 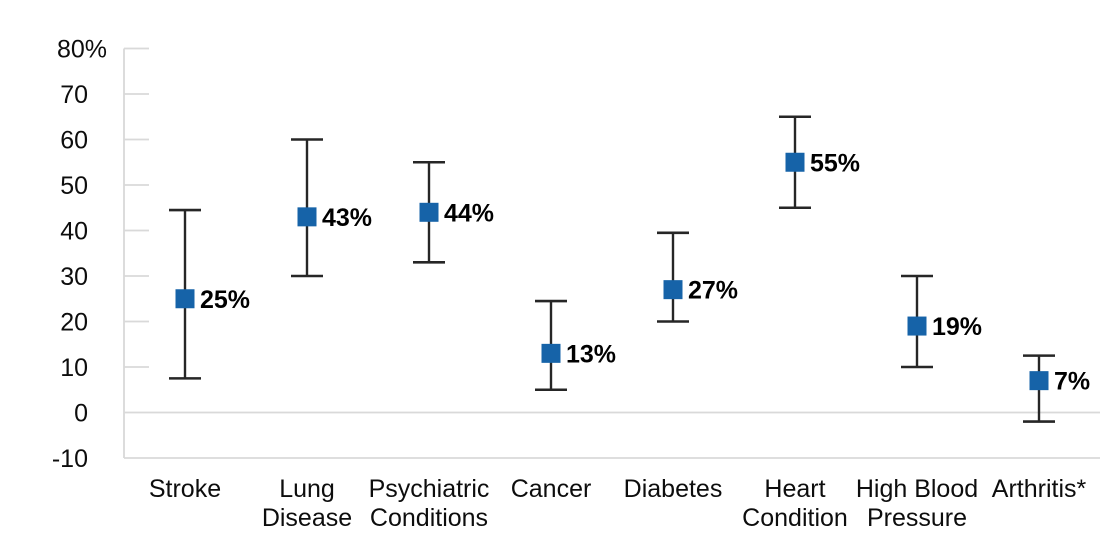 What do you see at coordinates (74, 232) in the screenshot?
I see `y-tick-label: 40` at bounding box center [74, 232].